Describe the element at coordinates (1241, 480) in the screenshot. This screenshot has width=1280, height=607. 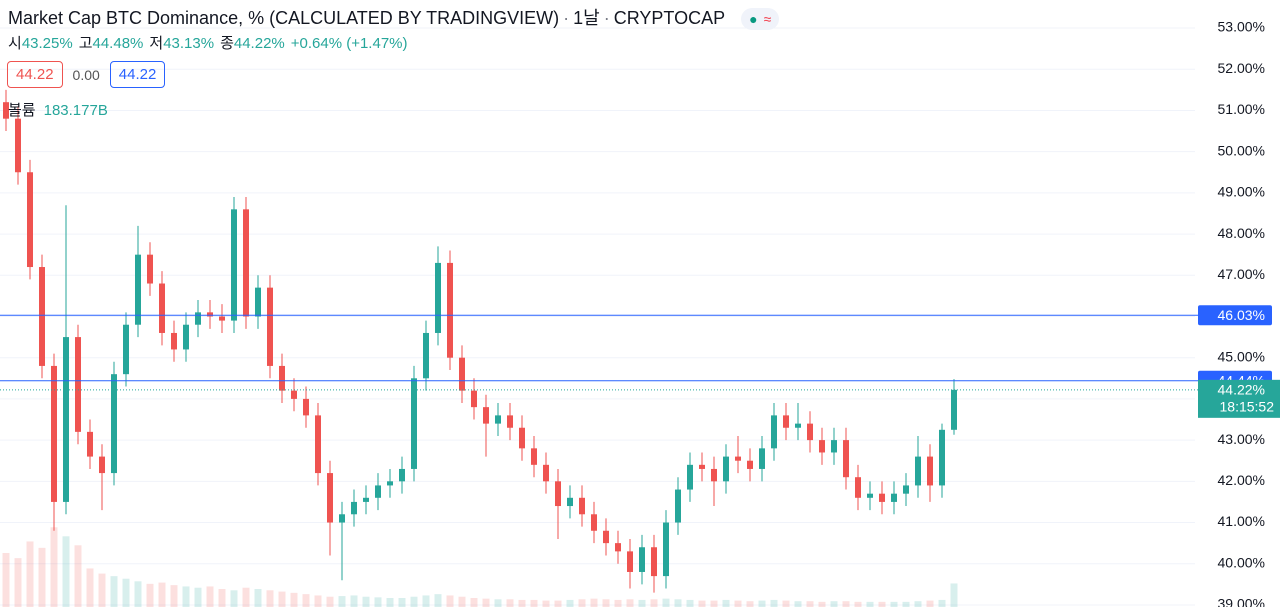
I see `y-tick-label: 42.00%` at that location.